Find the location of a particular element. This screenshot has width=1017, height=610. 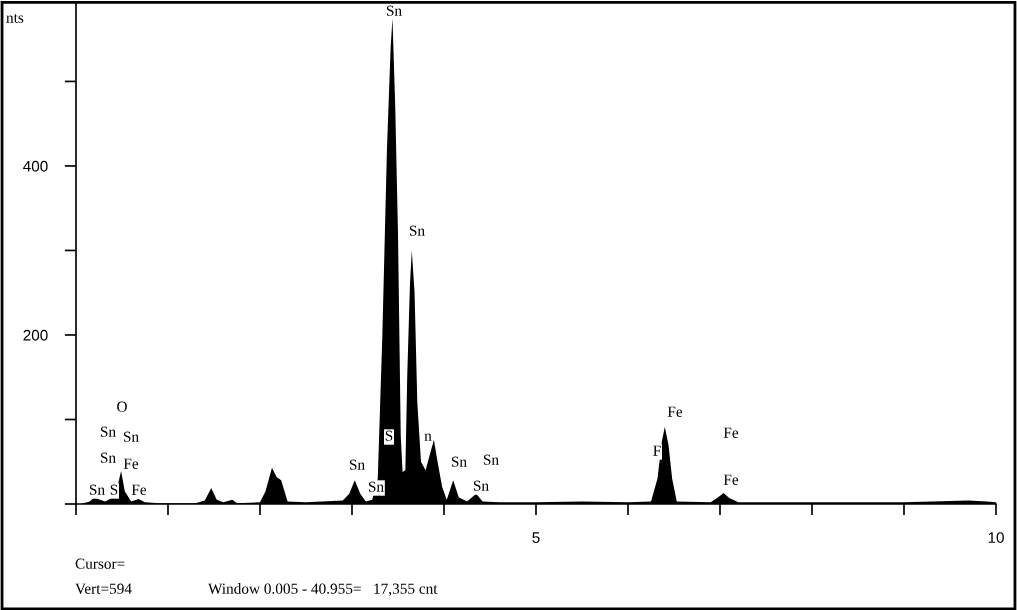

y-tick-label: 400 is located at coordinates (35, 166).